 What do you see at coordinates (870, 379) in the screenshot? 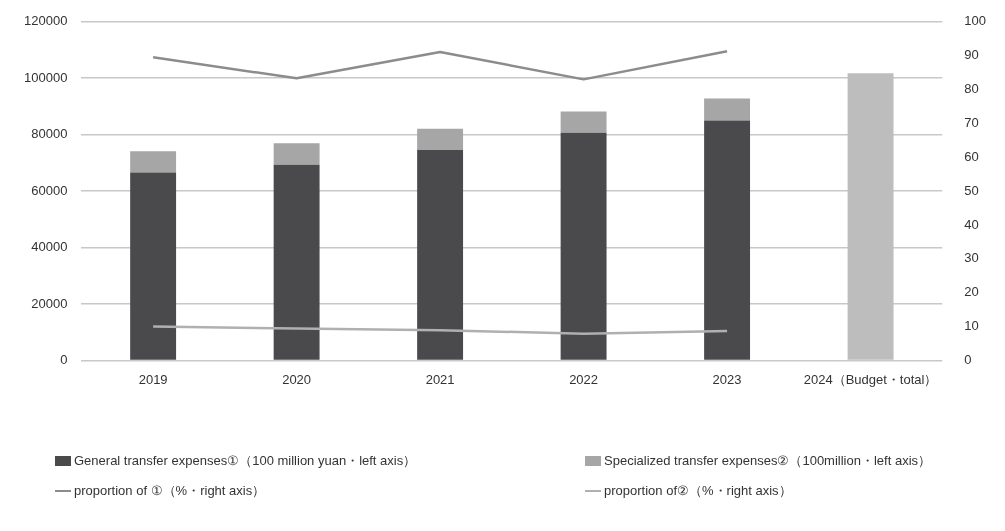
I see `x-tick-label: 2024（Budget・total）` at bounding box center [870, 379].